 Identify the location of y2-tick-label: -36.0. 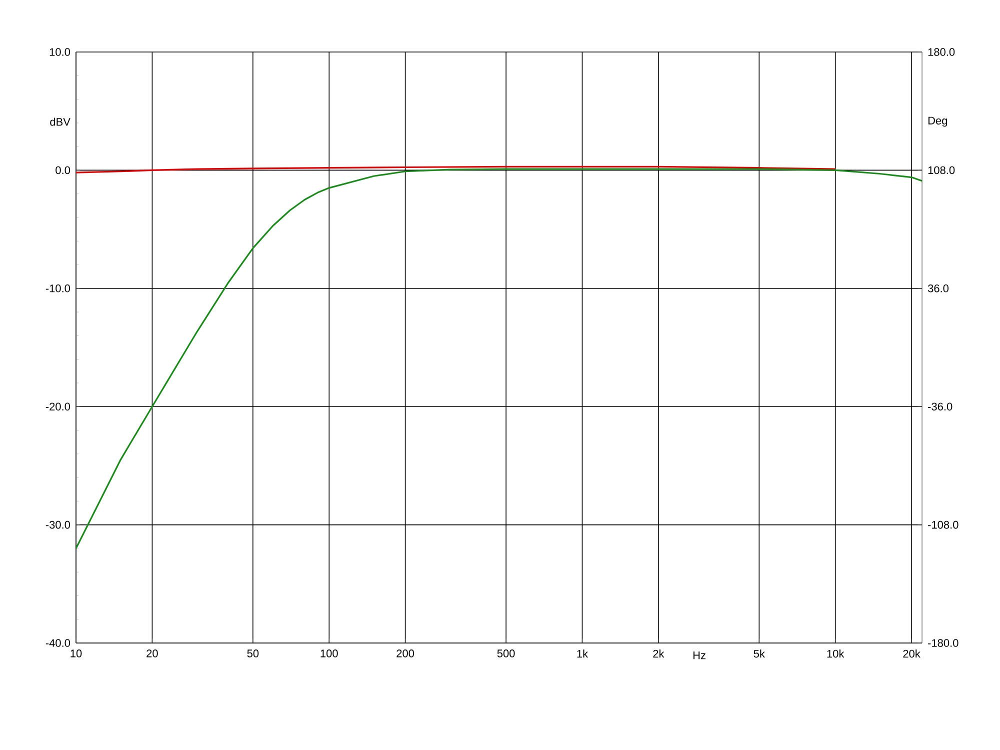
(940, 406).